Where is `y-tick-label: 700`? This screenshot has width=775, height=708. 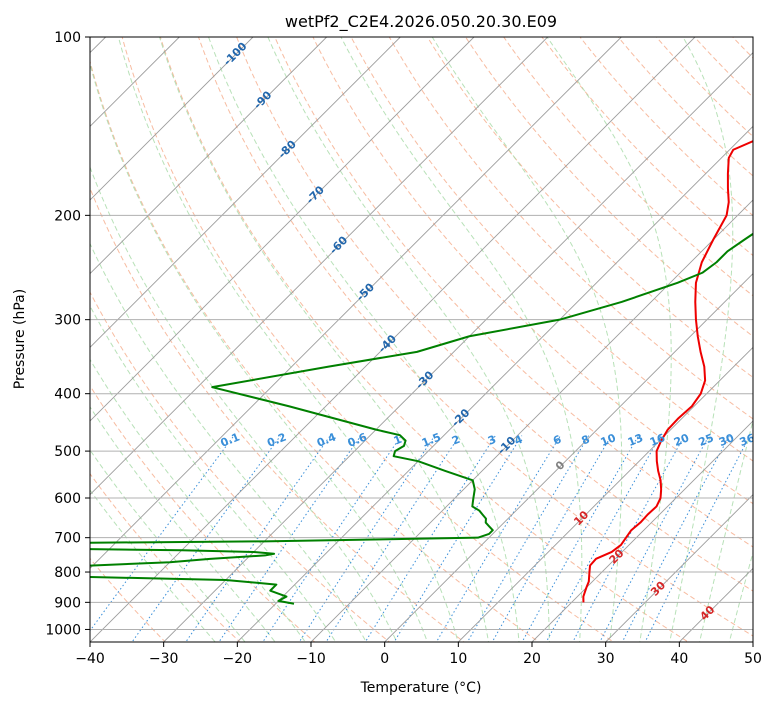
y-tick-label: 700 is located at coordinates (67, 539).